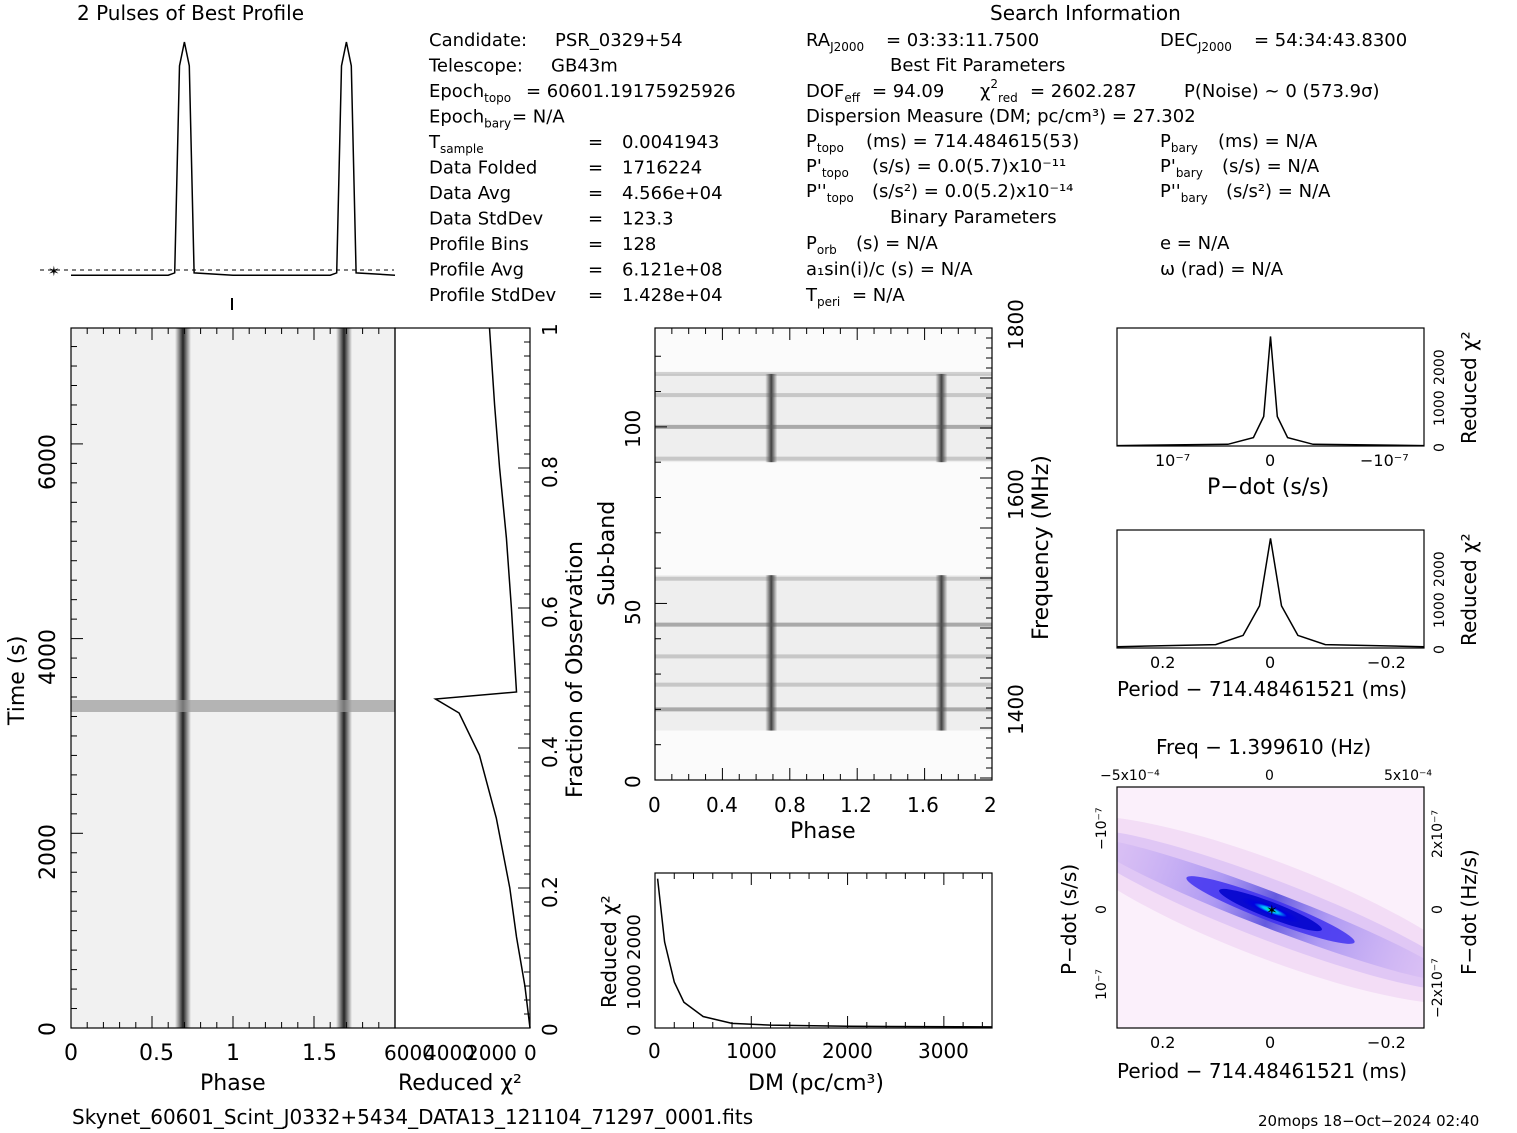 The width and height of the screenshot is (1517, 1133). I want to click on sb-x-12: 1.2, so click(856, 805).